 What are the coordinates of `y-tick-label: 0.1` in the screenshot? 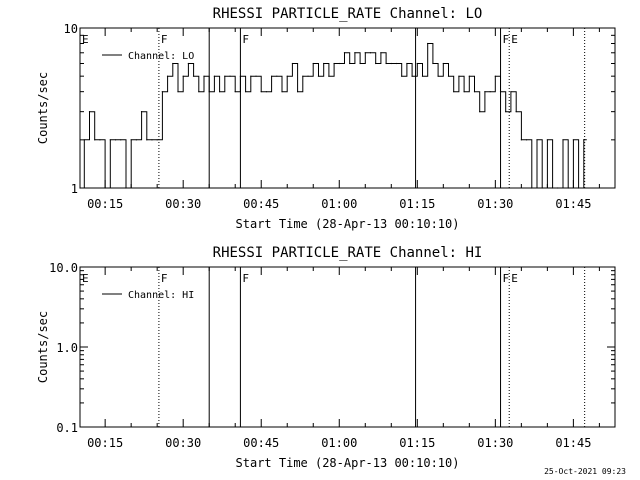 It's located at (67, 428).